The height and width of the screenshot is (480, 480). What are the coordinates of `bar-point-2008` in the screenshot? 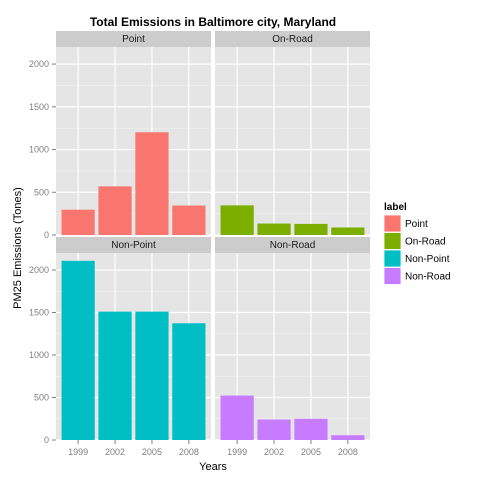 It's located at (189, 220).